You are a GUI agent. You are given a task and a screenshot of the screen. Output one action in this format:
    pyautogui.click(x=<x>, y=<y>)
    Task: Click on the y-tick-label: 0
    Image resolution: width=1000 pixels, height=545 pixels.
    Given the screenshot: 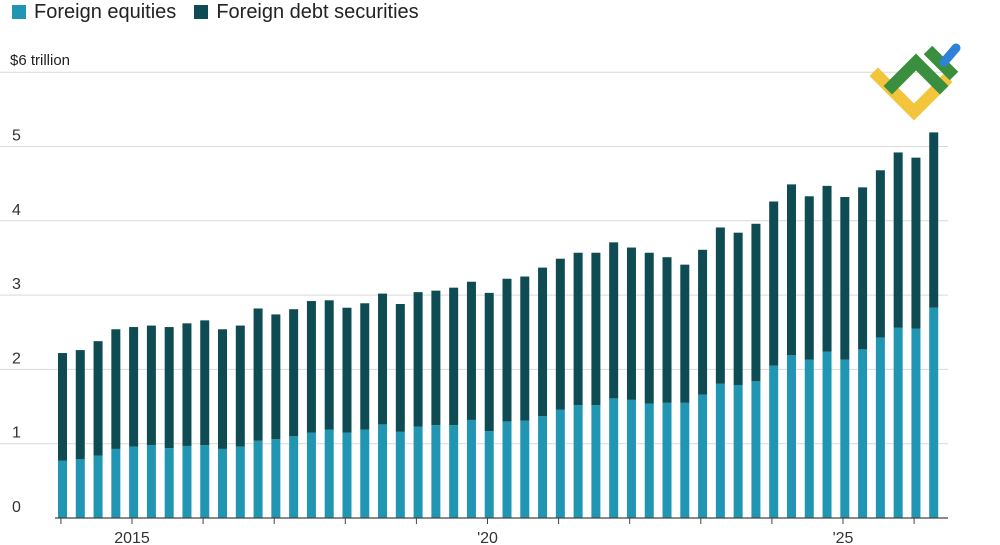 What is the action you would take?
    pyautogui.click(x=16, y=507)
    